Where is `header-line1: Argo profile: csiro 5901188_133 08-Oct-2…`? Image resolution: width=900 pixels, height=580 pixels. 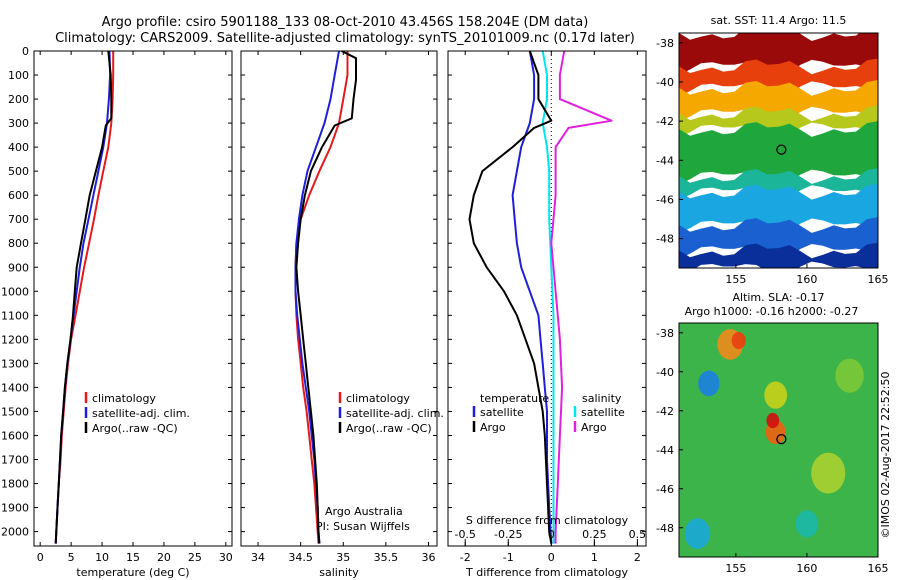
header-line1: Argo profile: csiro 5901188_133 08-Oct-2… is located at coordinates (345, 22).